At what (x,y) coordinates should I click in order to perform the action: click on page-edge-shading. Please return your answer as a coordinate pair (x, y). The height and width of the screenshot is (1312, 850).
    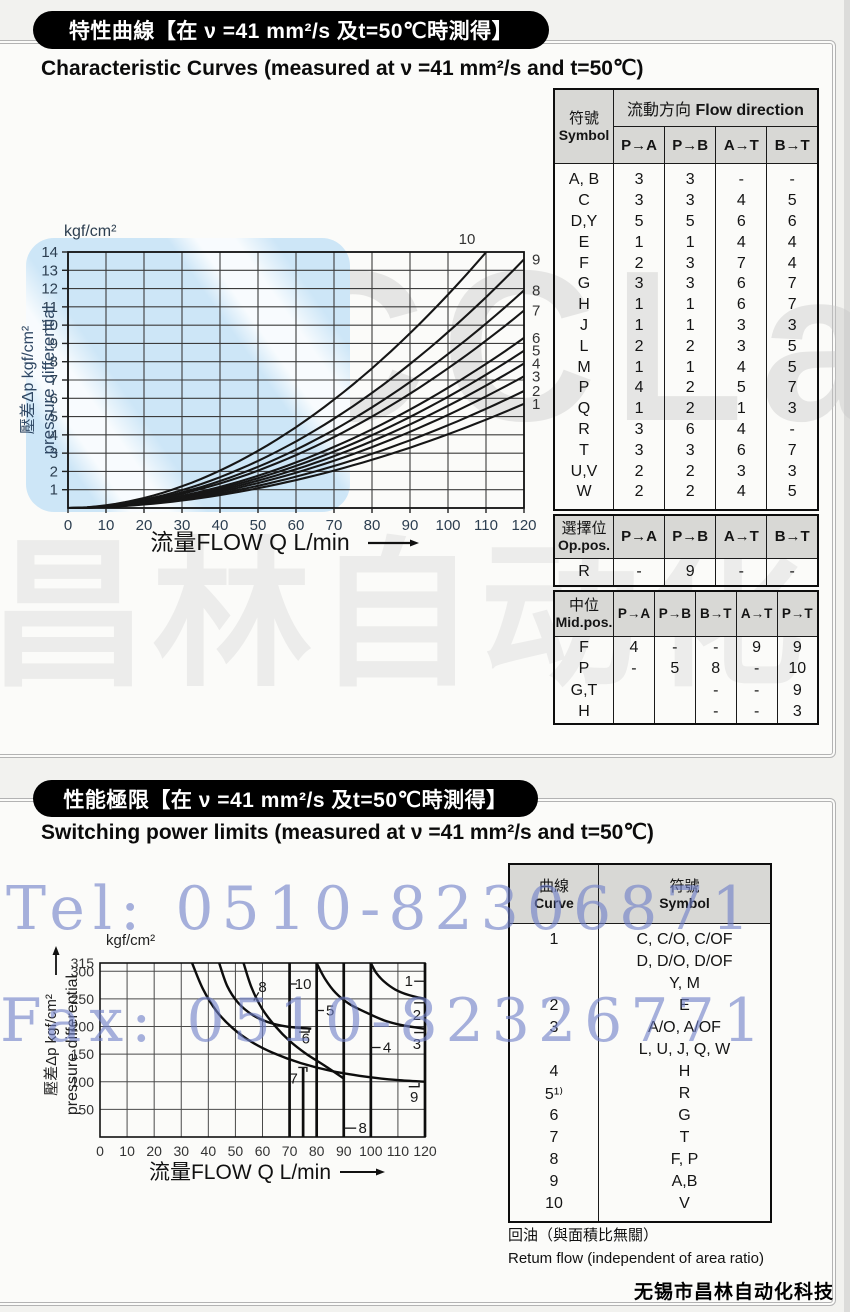
    Looking at the image, I should click on (847, 656).